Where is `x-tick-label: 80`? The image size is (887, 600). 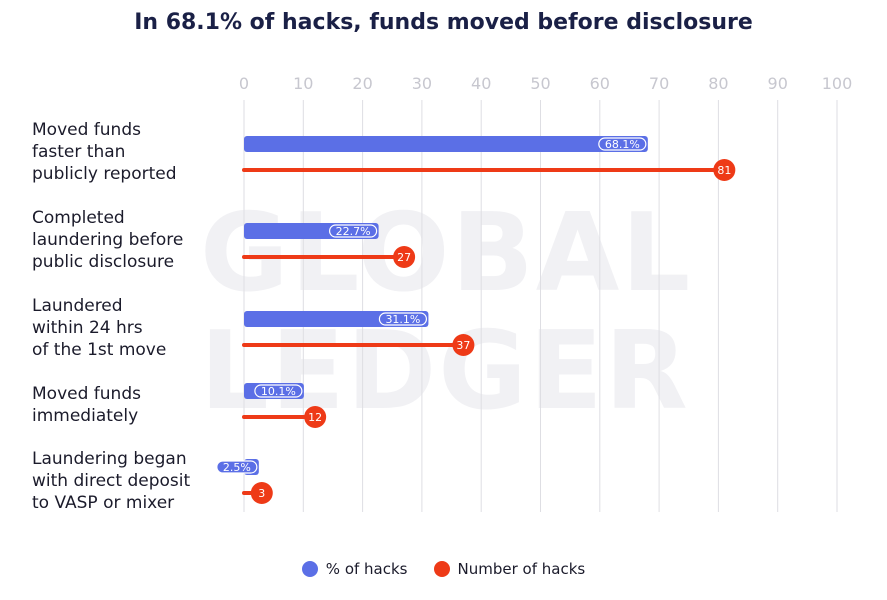 x-tick-label: 80 is located at coordinates (718, 83).